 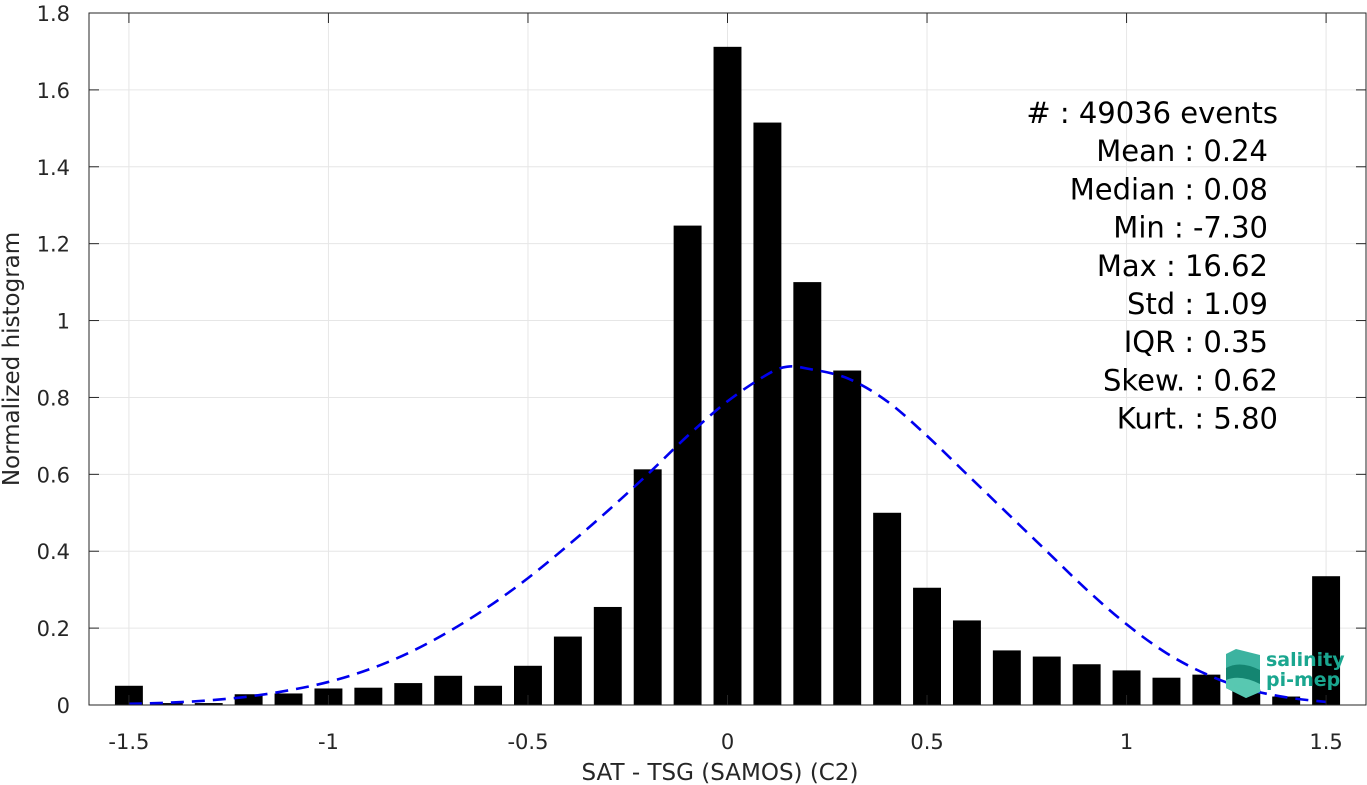 What do you see at coordinates (53, 91) in the screenshot?
I see `y-tick-label-8: 1.6` at bounding box center [53, 91].